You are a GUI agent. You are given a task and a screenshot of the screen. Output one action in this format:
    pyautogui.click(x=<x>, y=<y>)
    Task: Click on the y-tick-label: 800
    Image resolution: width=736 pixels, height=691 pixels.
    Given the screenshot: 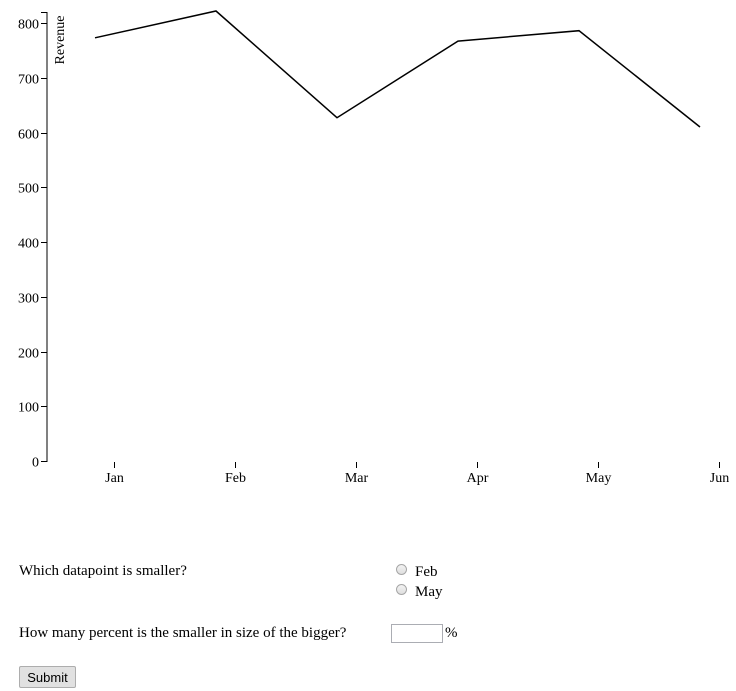 What is the action you would take?
    pyautogui.click(x=28, y=25)
    